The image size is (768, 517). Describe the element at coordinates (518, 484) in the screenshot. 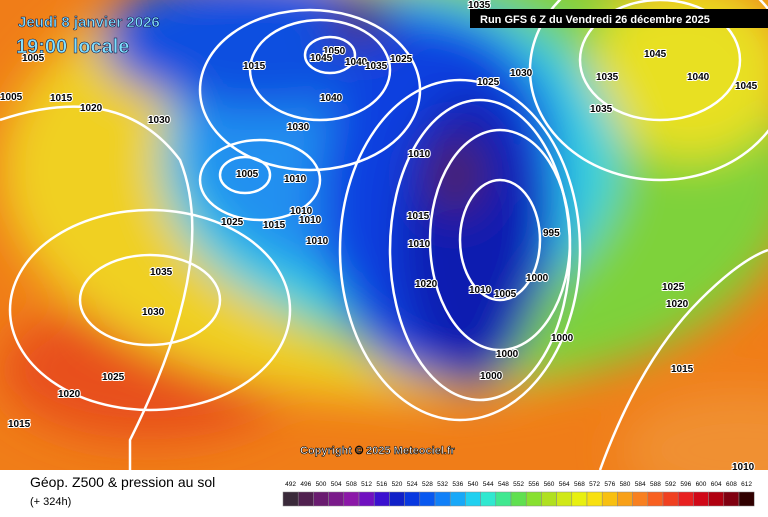

I see `colorbar-label: 552` at that location.